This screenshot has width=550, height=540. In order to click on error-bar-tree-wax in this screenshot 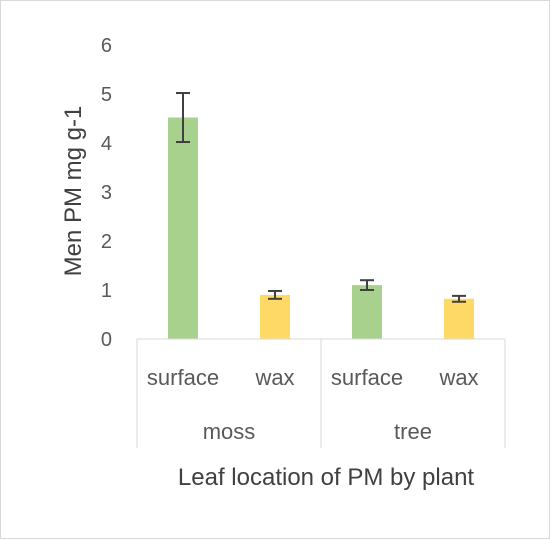, I will do `click(459, 298)`.